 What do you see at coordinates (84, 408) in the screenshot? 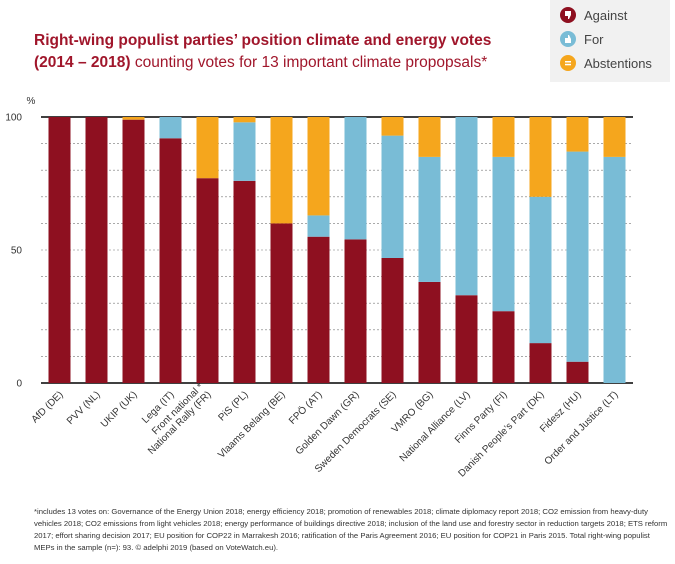
I see `x-tick-label: PVV (NL)` at bounding box center [84, 408].